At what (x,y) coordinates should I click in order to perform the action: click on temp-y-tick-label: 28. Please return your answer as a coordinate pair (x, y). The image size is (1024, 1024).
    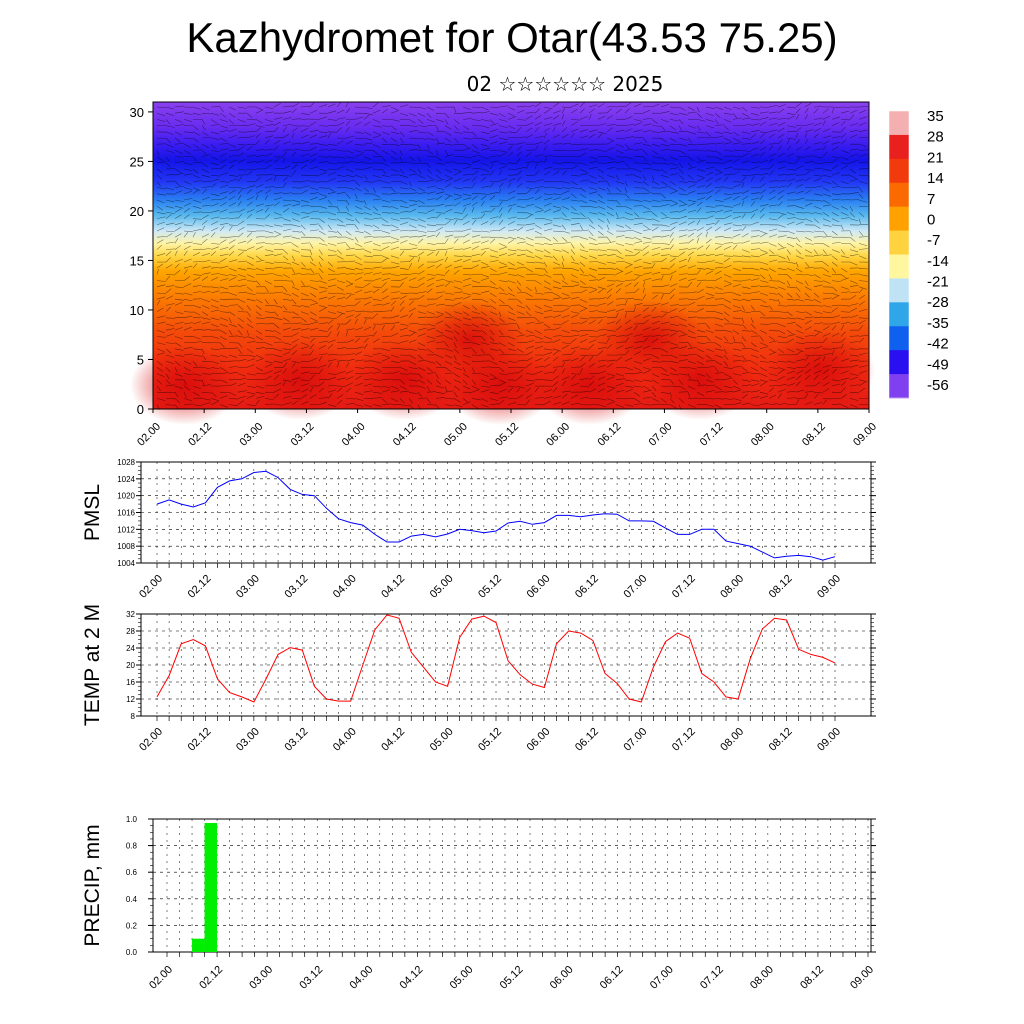
    Looking at the image, I should click on (130, 631).